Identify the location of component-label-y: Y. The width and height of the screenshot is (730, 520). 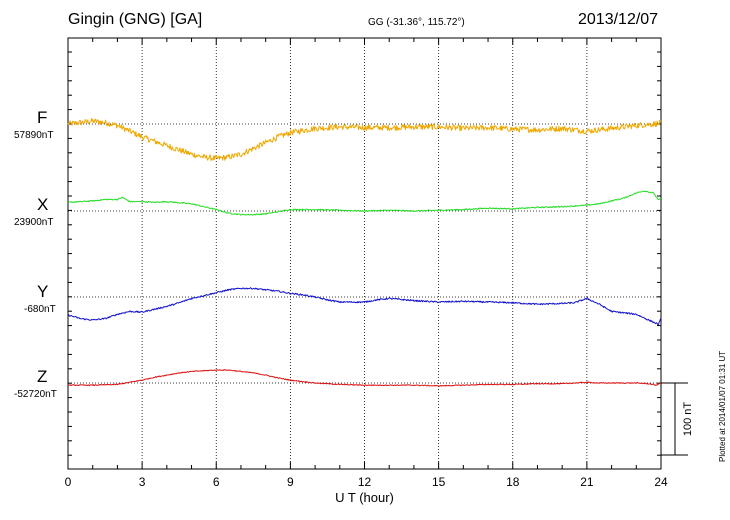
(43, 291).